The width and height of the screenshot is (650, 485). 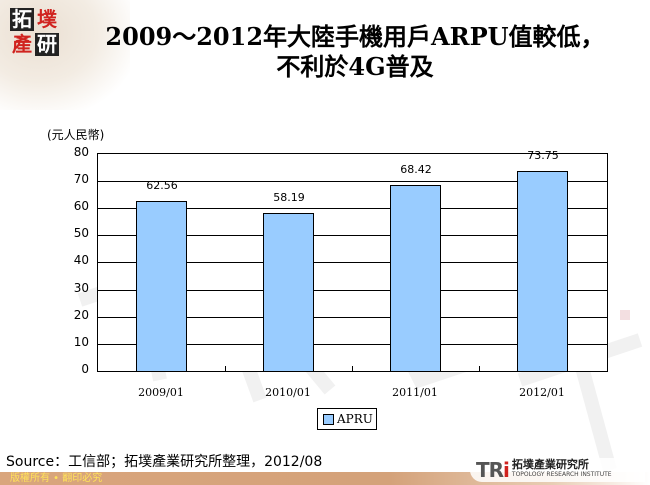 I want to click on org-name-en: TOPOLOGY RESEARCH INSTITUTE, so click(x=561, y=474).